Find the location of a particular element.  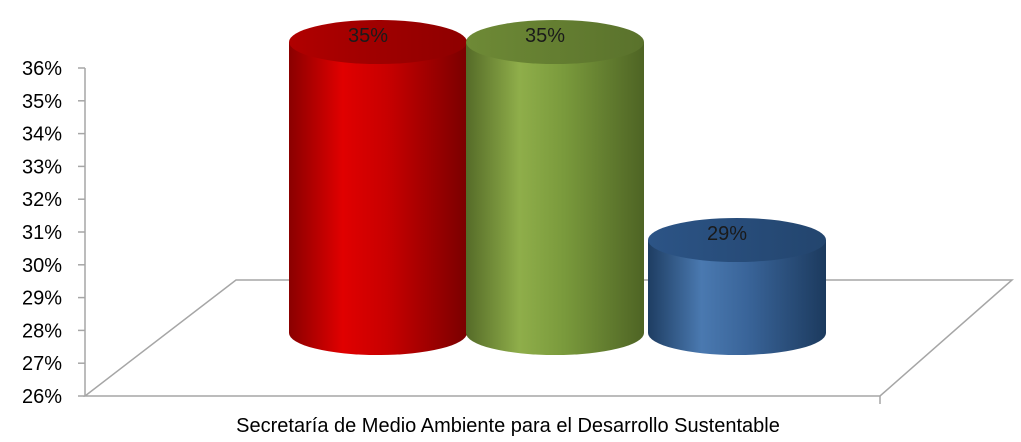

y-tick-label: 31% is located at coordinates (42, 233).